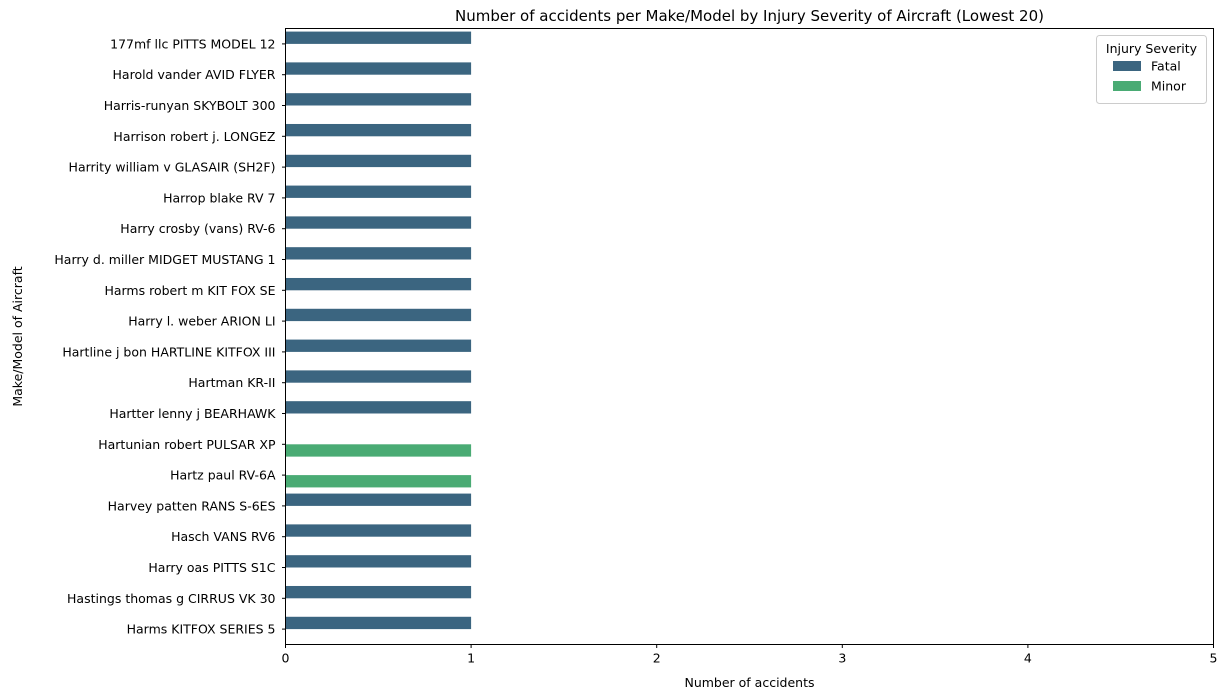 This screenshot has width=1229, height=699. What do you see at coordinates (189, 290) in the screenshot?
I see `y-tick-label: Harms robert m KIT FOX SE` at bounding box center [189, 290].